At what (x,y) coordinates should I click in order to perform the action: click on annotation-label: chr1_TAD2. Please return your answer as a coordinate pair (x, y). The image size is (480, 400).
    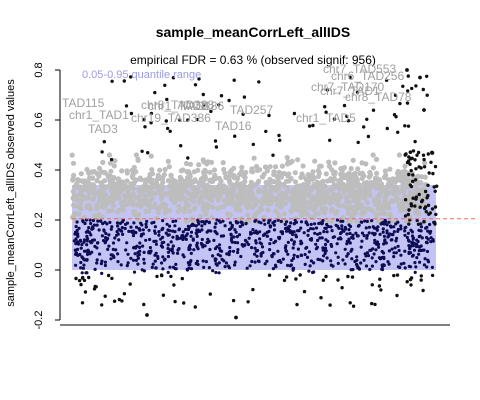
    Looking at the image, I should click on (178, 106).